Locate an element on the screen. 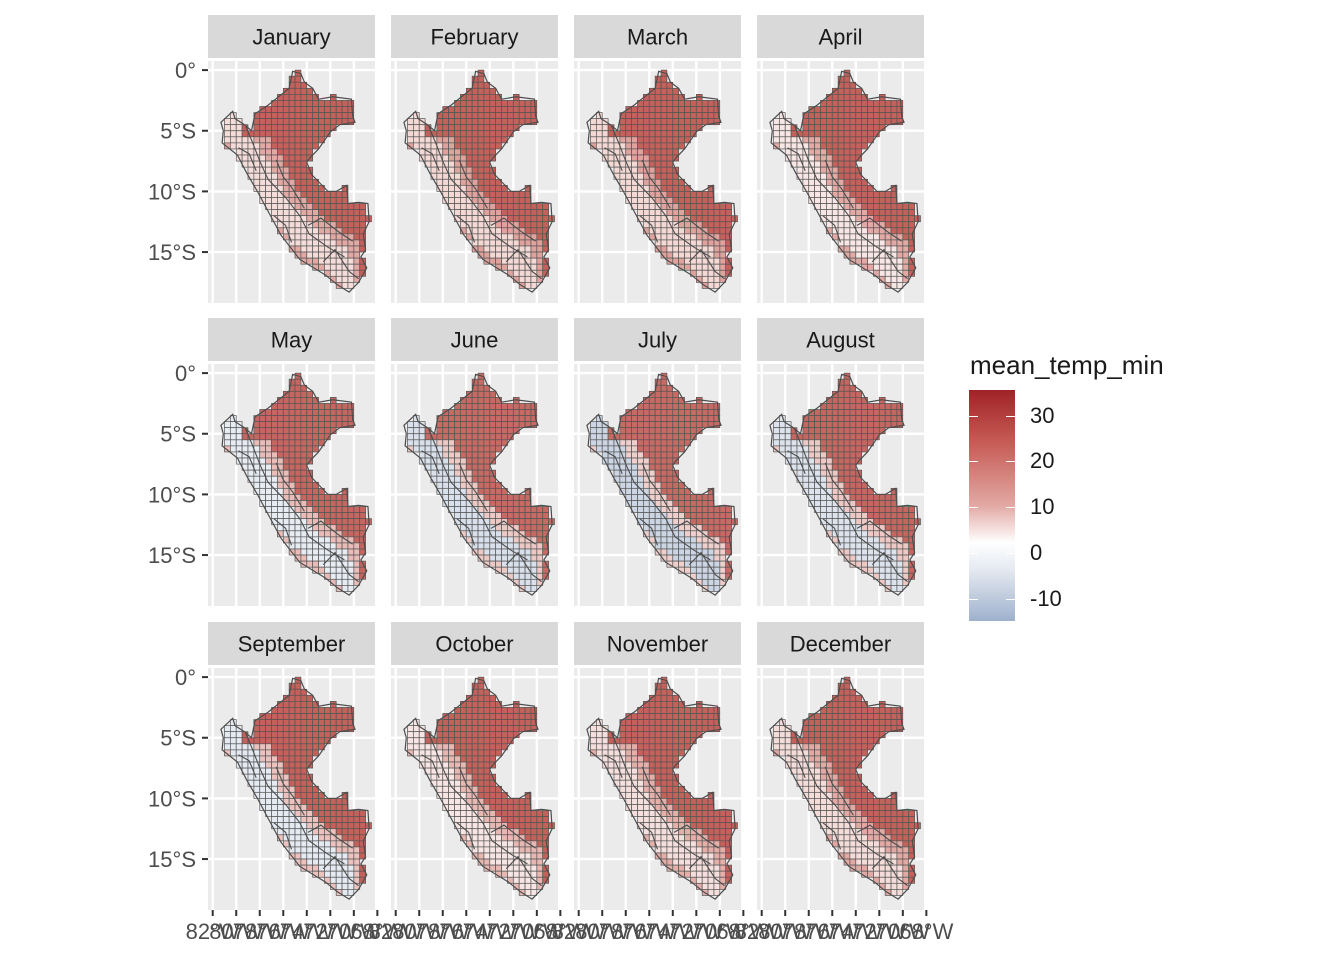 The width and height of the screenshot is (1344, 960). facet-strip is located at coordinates (657, 339).